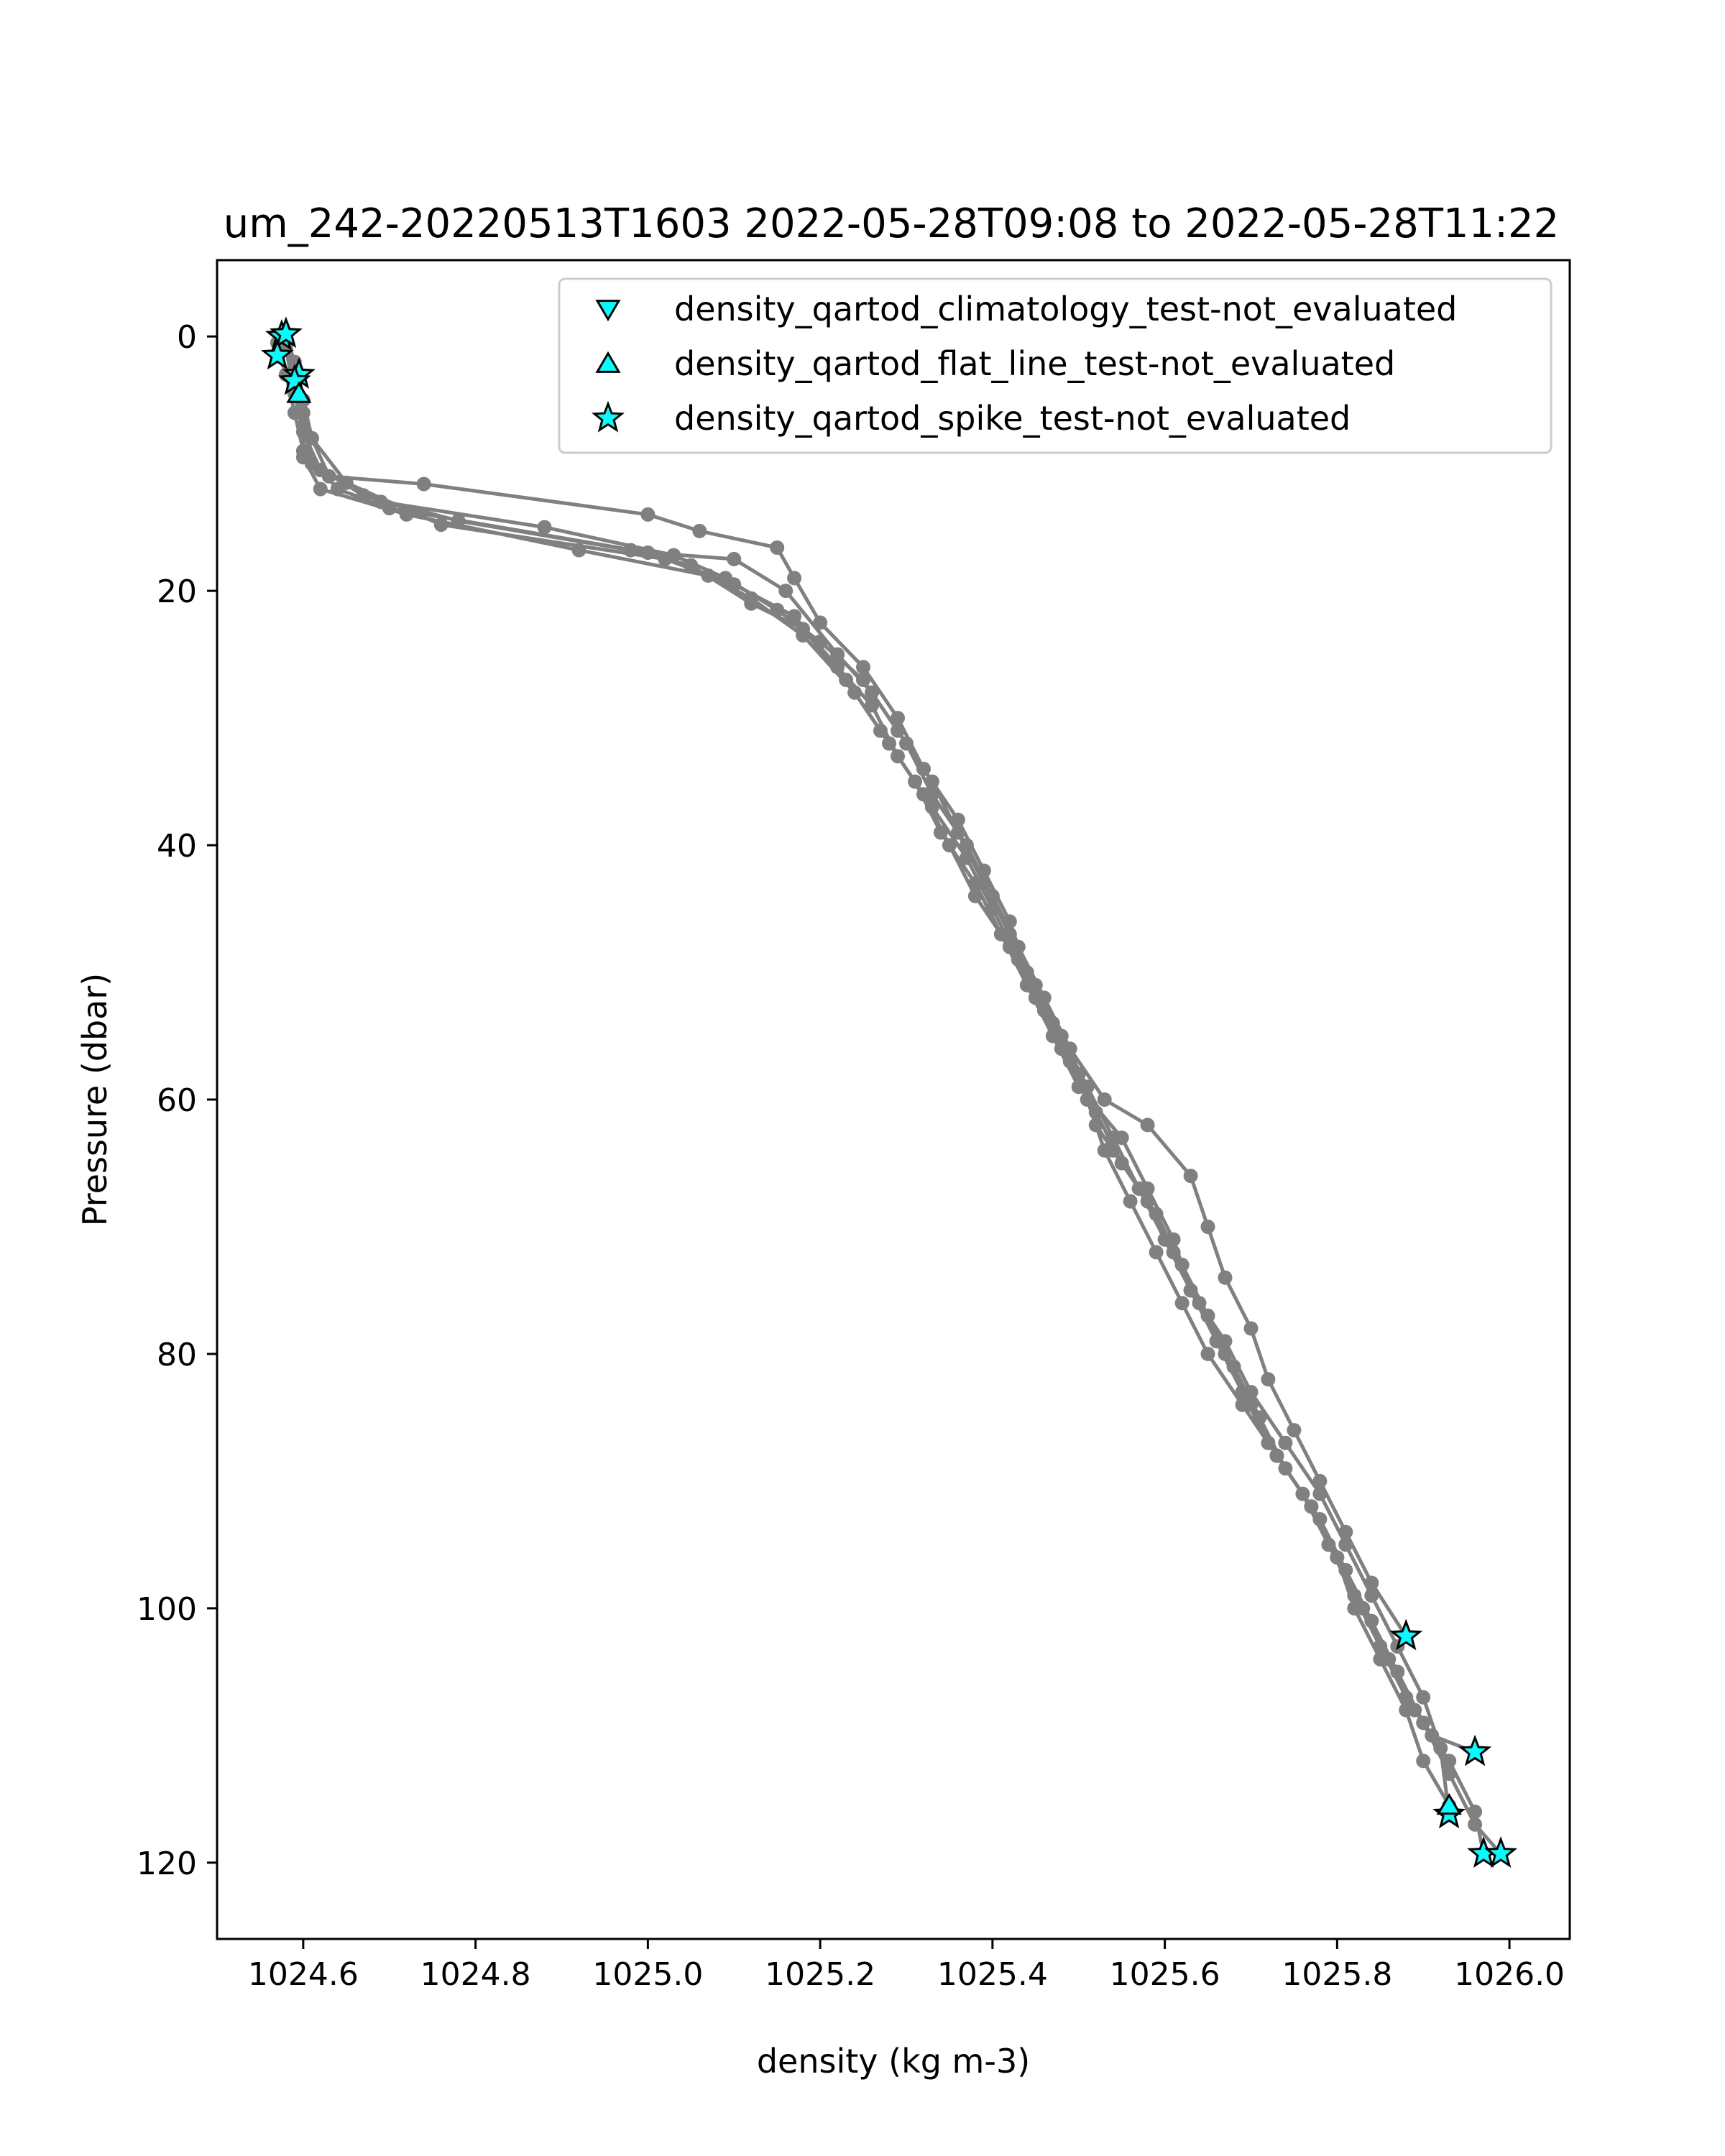  I want to click on y-axis: 0 20 40 60 80 100 120, so click(177, 1100).